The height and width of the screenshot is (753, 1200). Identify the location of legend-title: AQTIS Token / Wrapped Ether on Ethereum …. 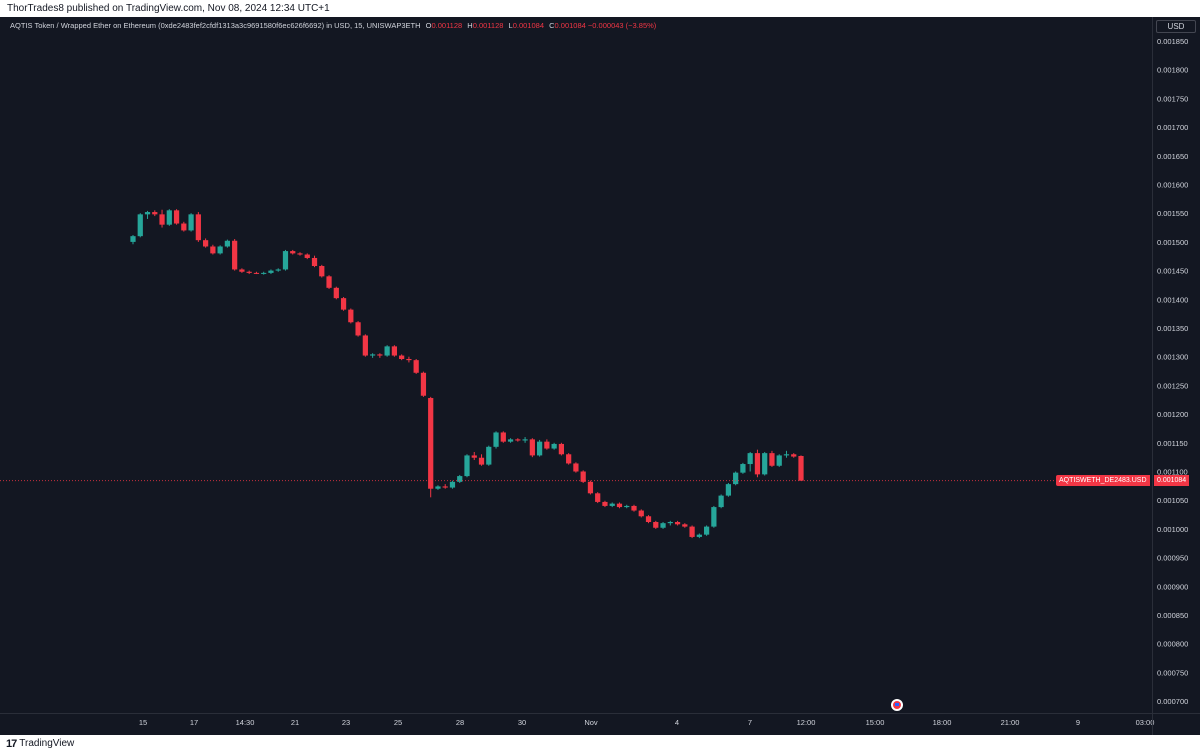
(215, 25).